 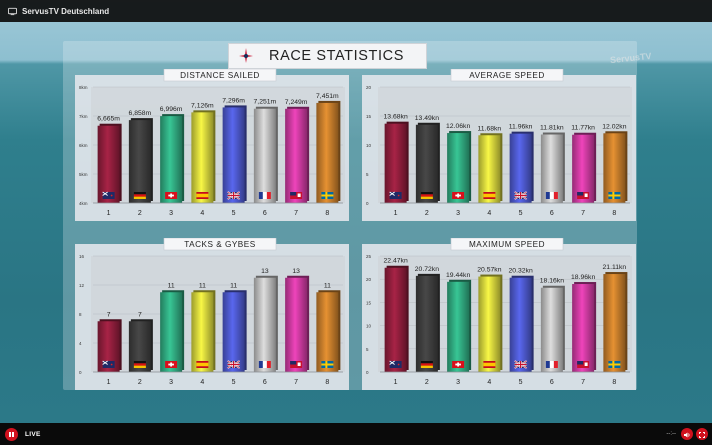 What do you see at coordinates (369, 326) in the screenshot?
I see `y-tick-label: 10` at bounding box center [369, 326].